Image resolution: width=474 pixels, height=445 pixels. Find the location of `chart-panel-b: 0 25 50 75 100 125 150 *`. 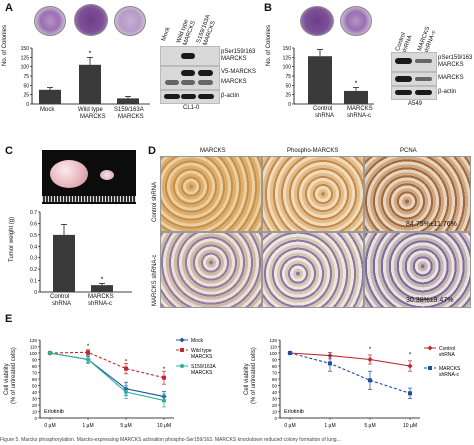

chart-panel-b: 0 25 50 75 100 125 150 * is located at coordinates (328, 77).